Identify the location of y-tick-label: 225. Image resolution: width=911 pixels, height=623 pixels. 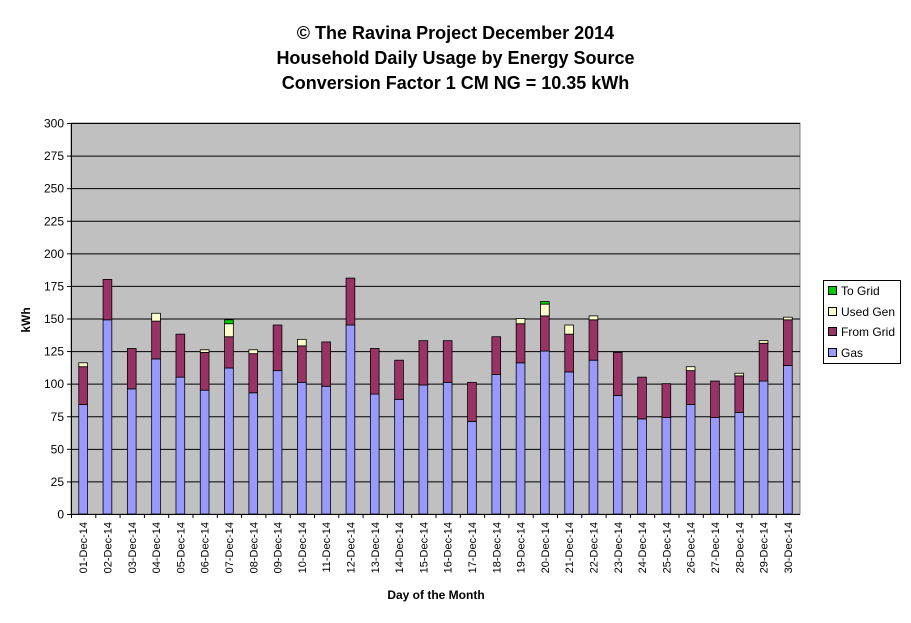
(54, 221).